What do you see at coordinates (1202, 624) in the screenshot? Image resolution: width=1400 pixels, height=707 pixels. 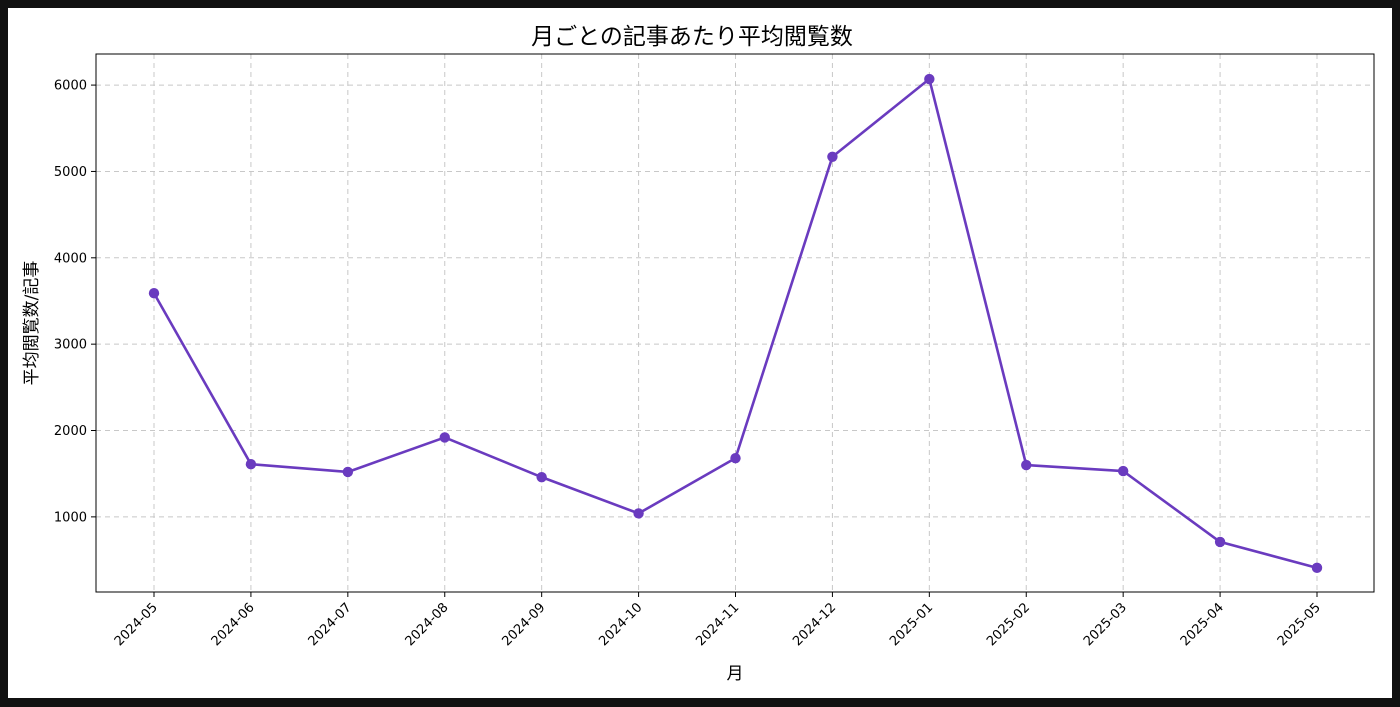 I see `x-tick-label: 2025-04` at bounding box center [1202, 624].